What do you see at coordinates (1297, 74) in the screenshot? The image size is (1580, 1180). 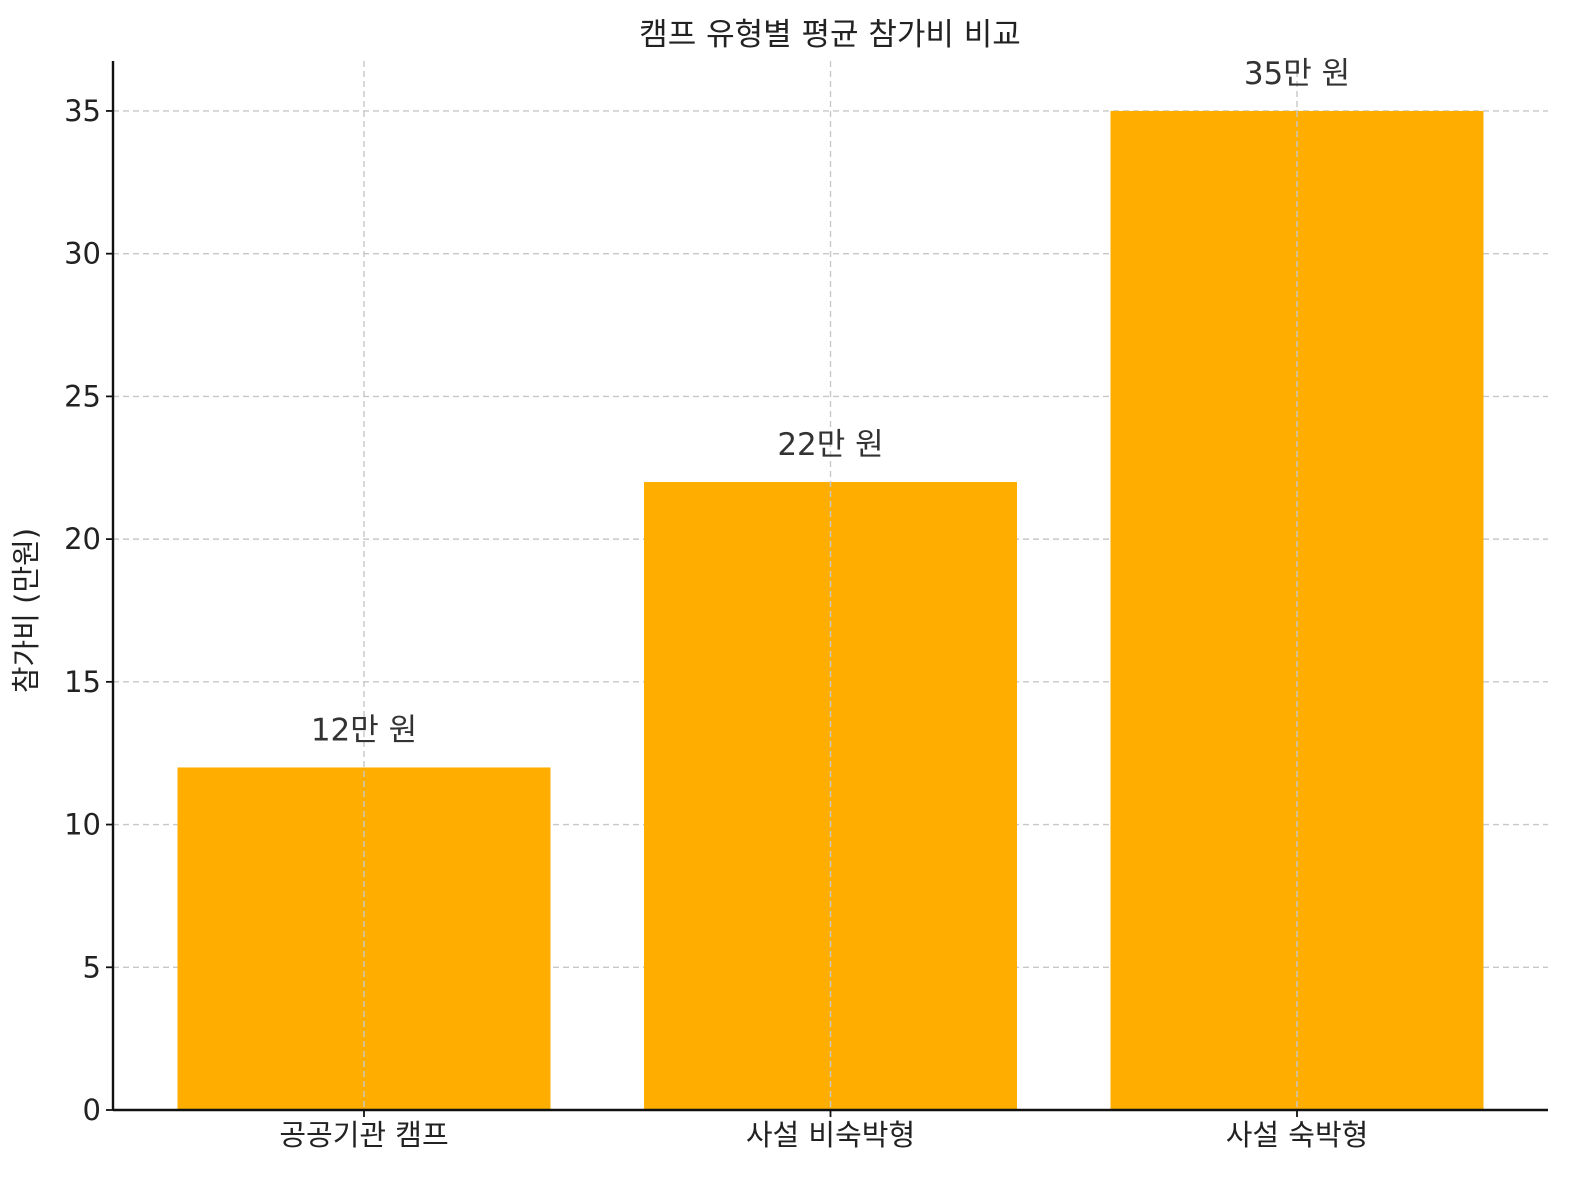 I see `bar-value-label: 35만 원` at bounding box center [1297, 74].